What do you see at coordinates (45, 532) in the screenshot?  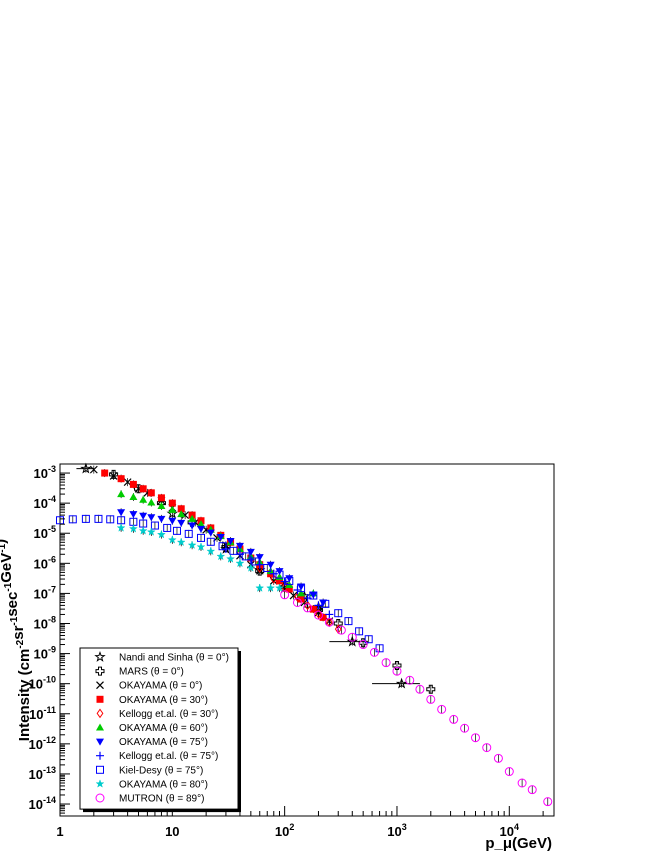 I see `y-tick-label: 10⁻⁵` at bounding box center [45, 532].